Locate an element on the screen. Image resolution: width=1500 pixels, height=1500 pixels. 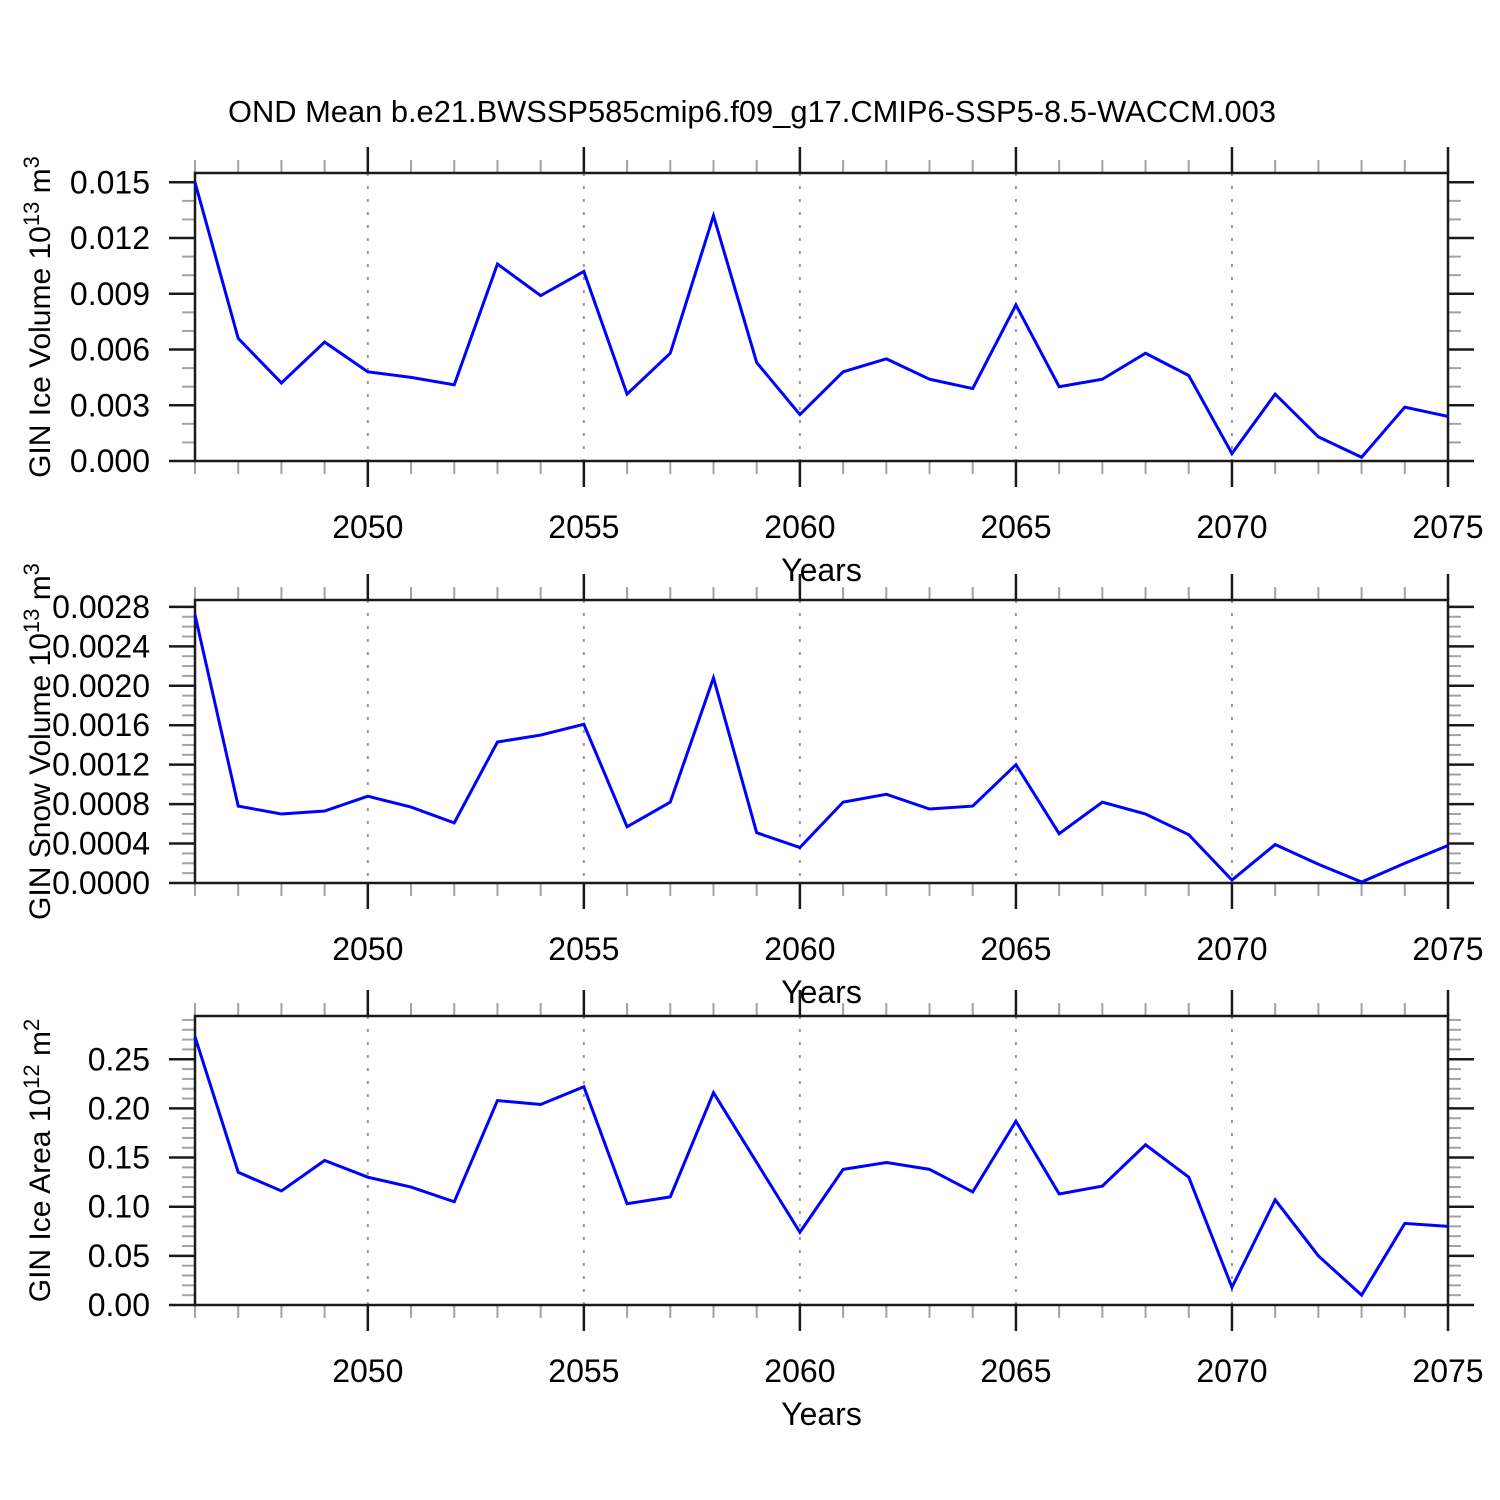
y-tick-label: 0.0028 is located at coordinates (101, 607).